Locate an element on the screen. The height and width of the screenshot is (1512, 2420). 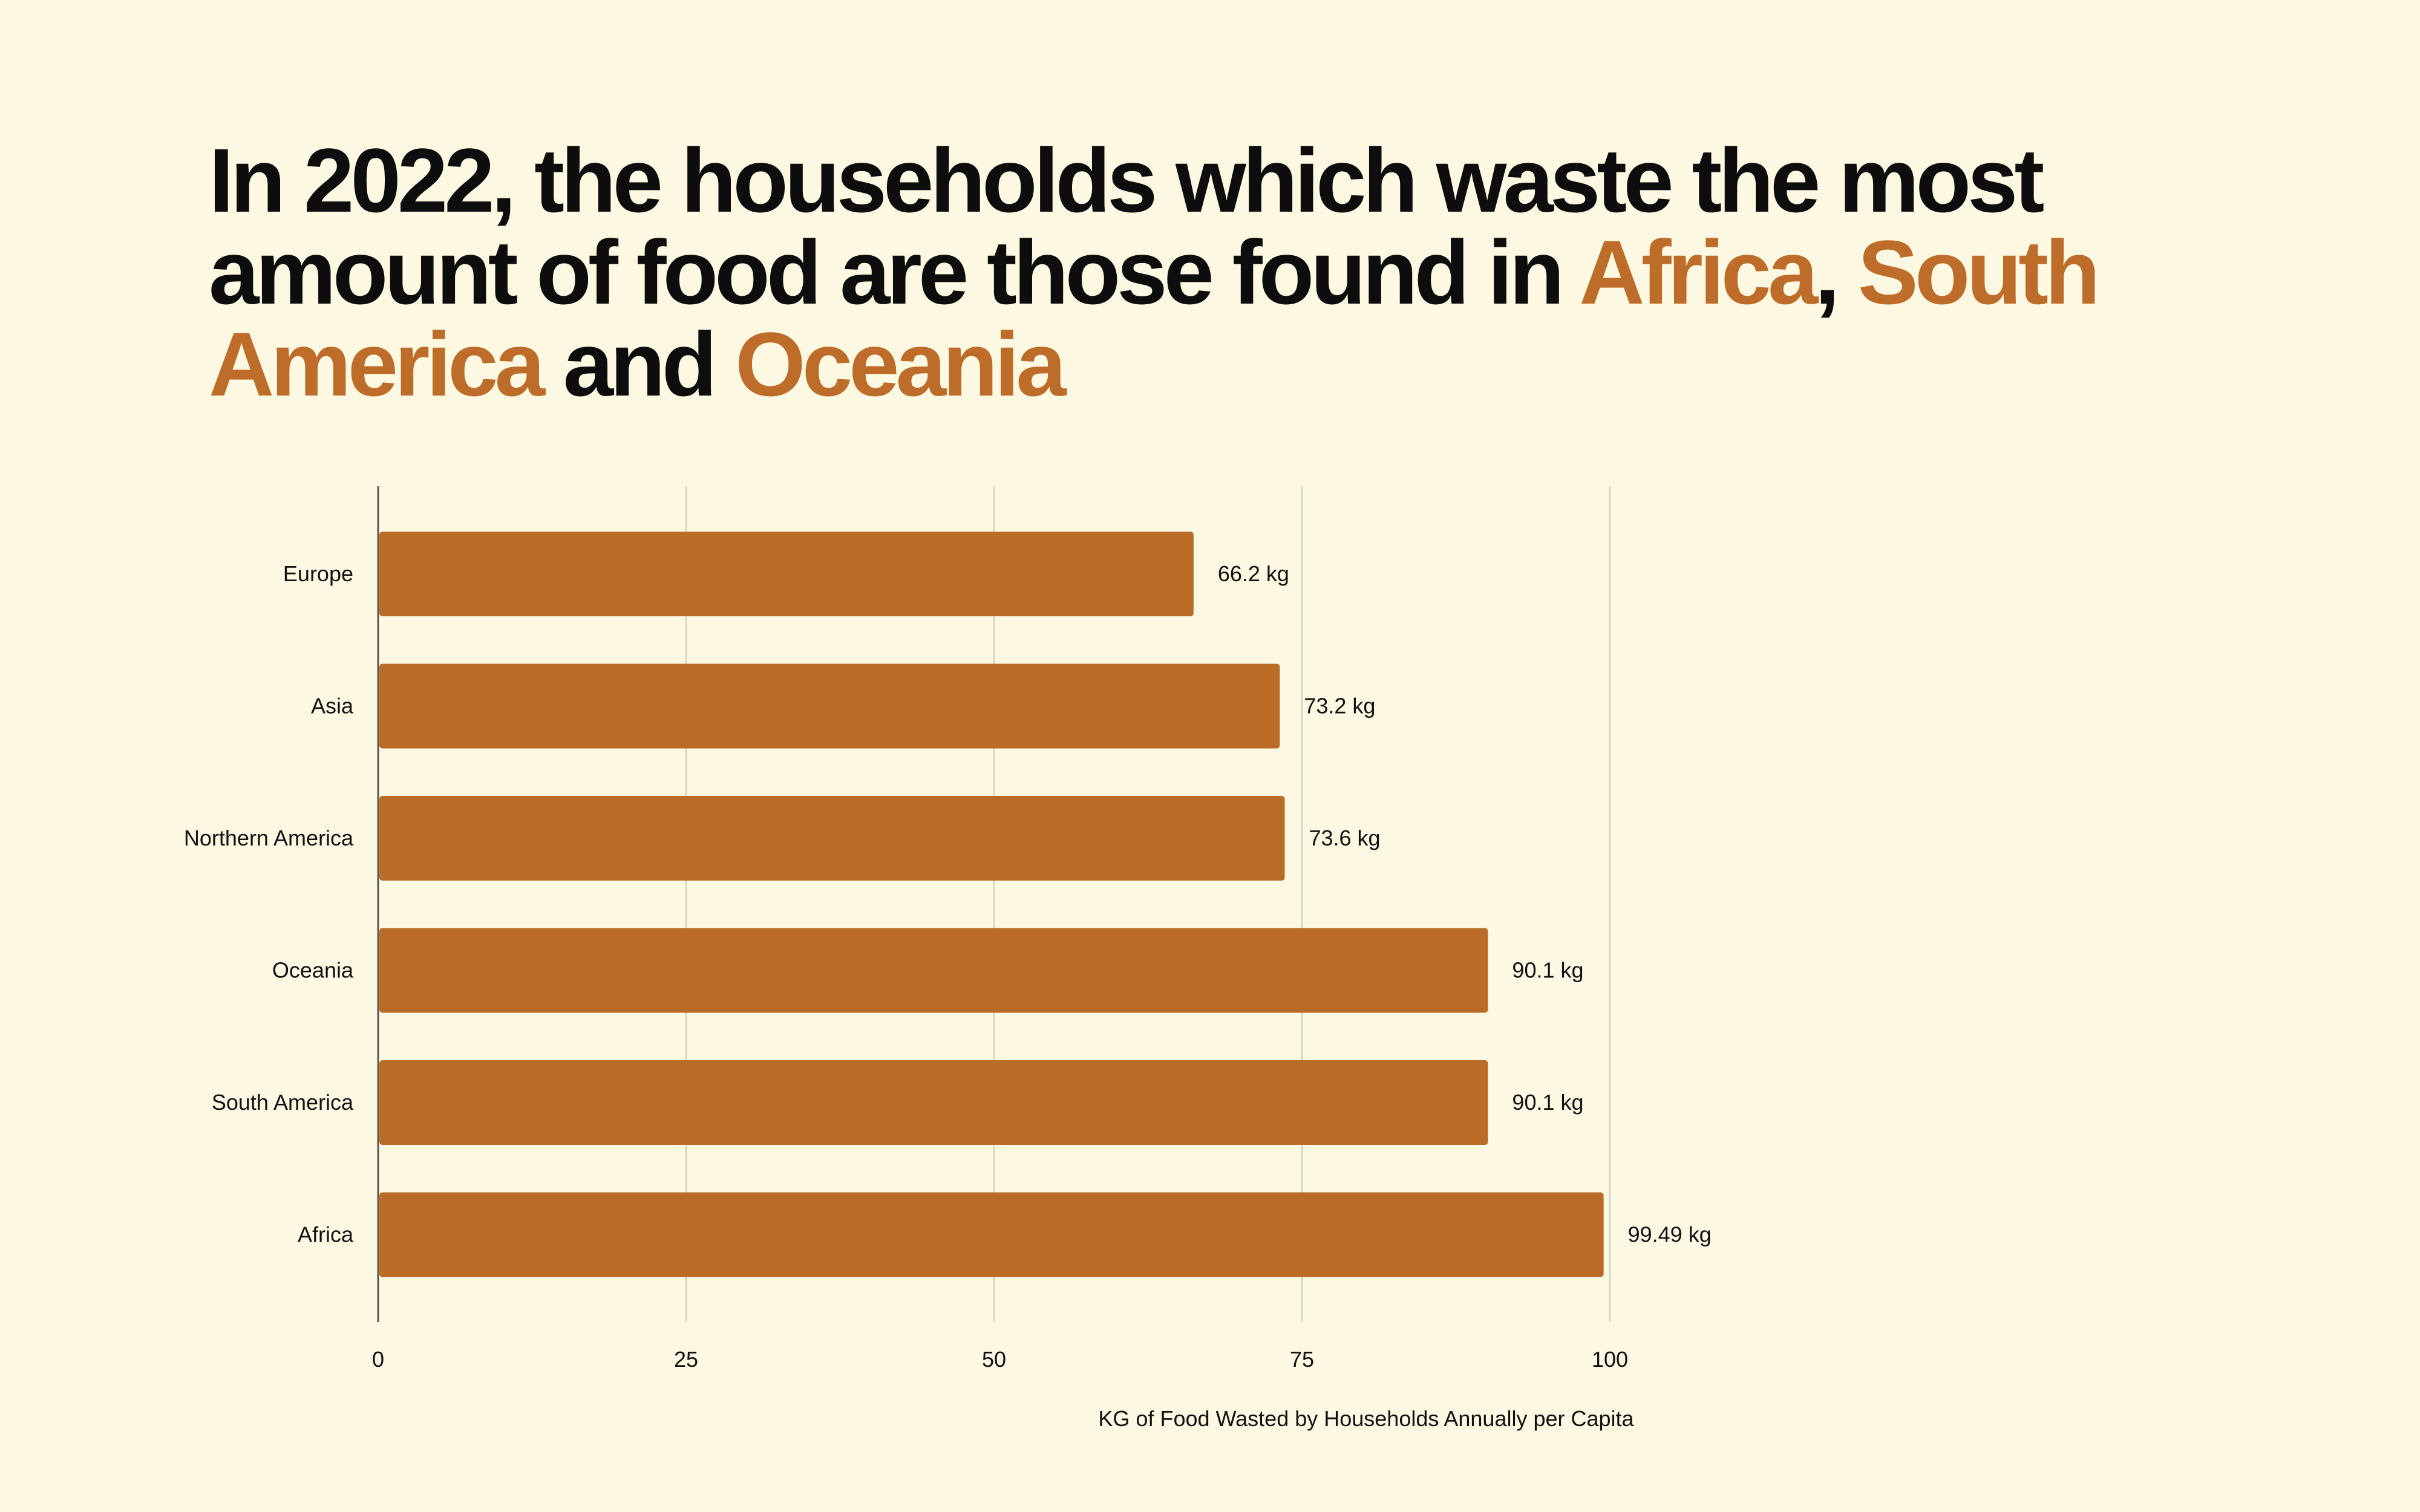
x-tick-label: 100 is located at coordinates (1610, 1359).